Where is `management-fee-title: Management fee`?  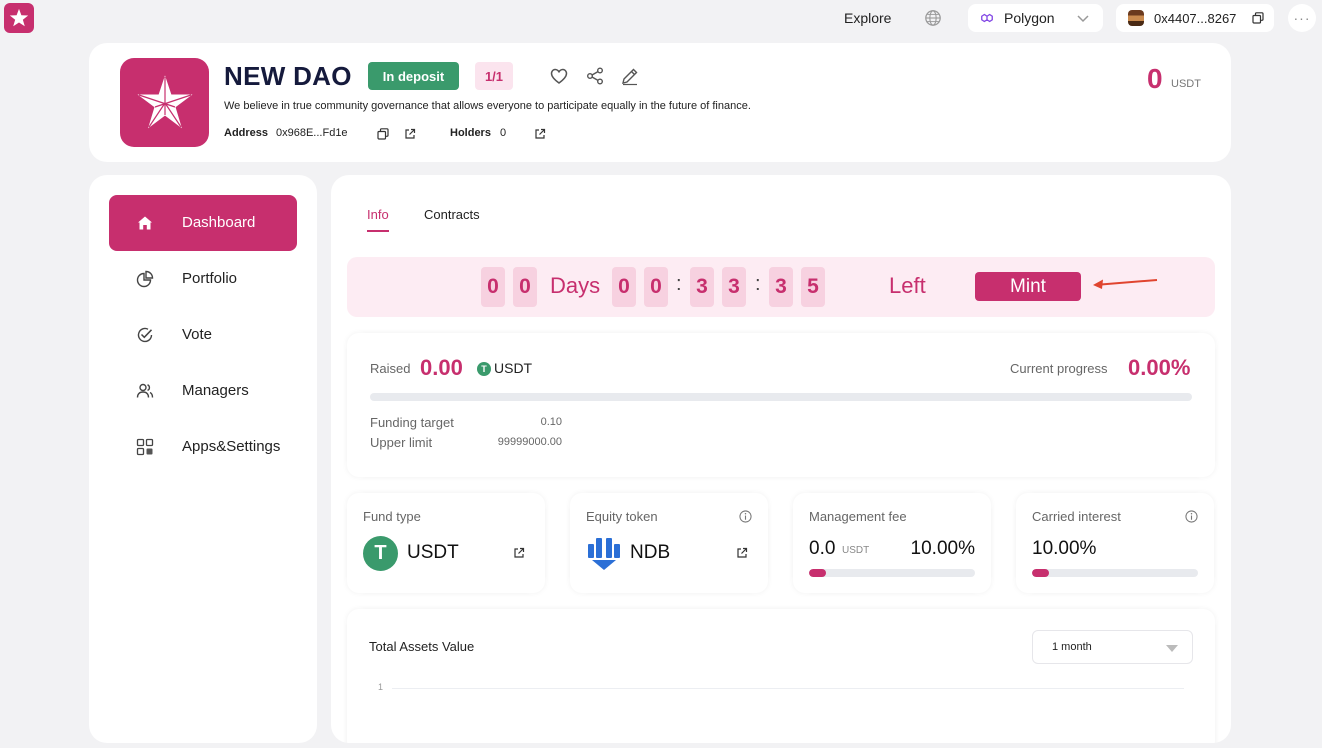 management-fee-title: Management fee is located at coordinates (858, 516).